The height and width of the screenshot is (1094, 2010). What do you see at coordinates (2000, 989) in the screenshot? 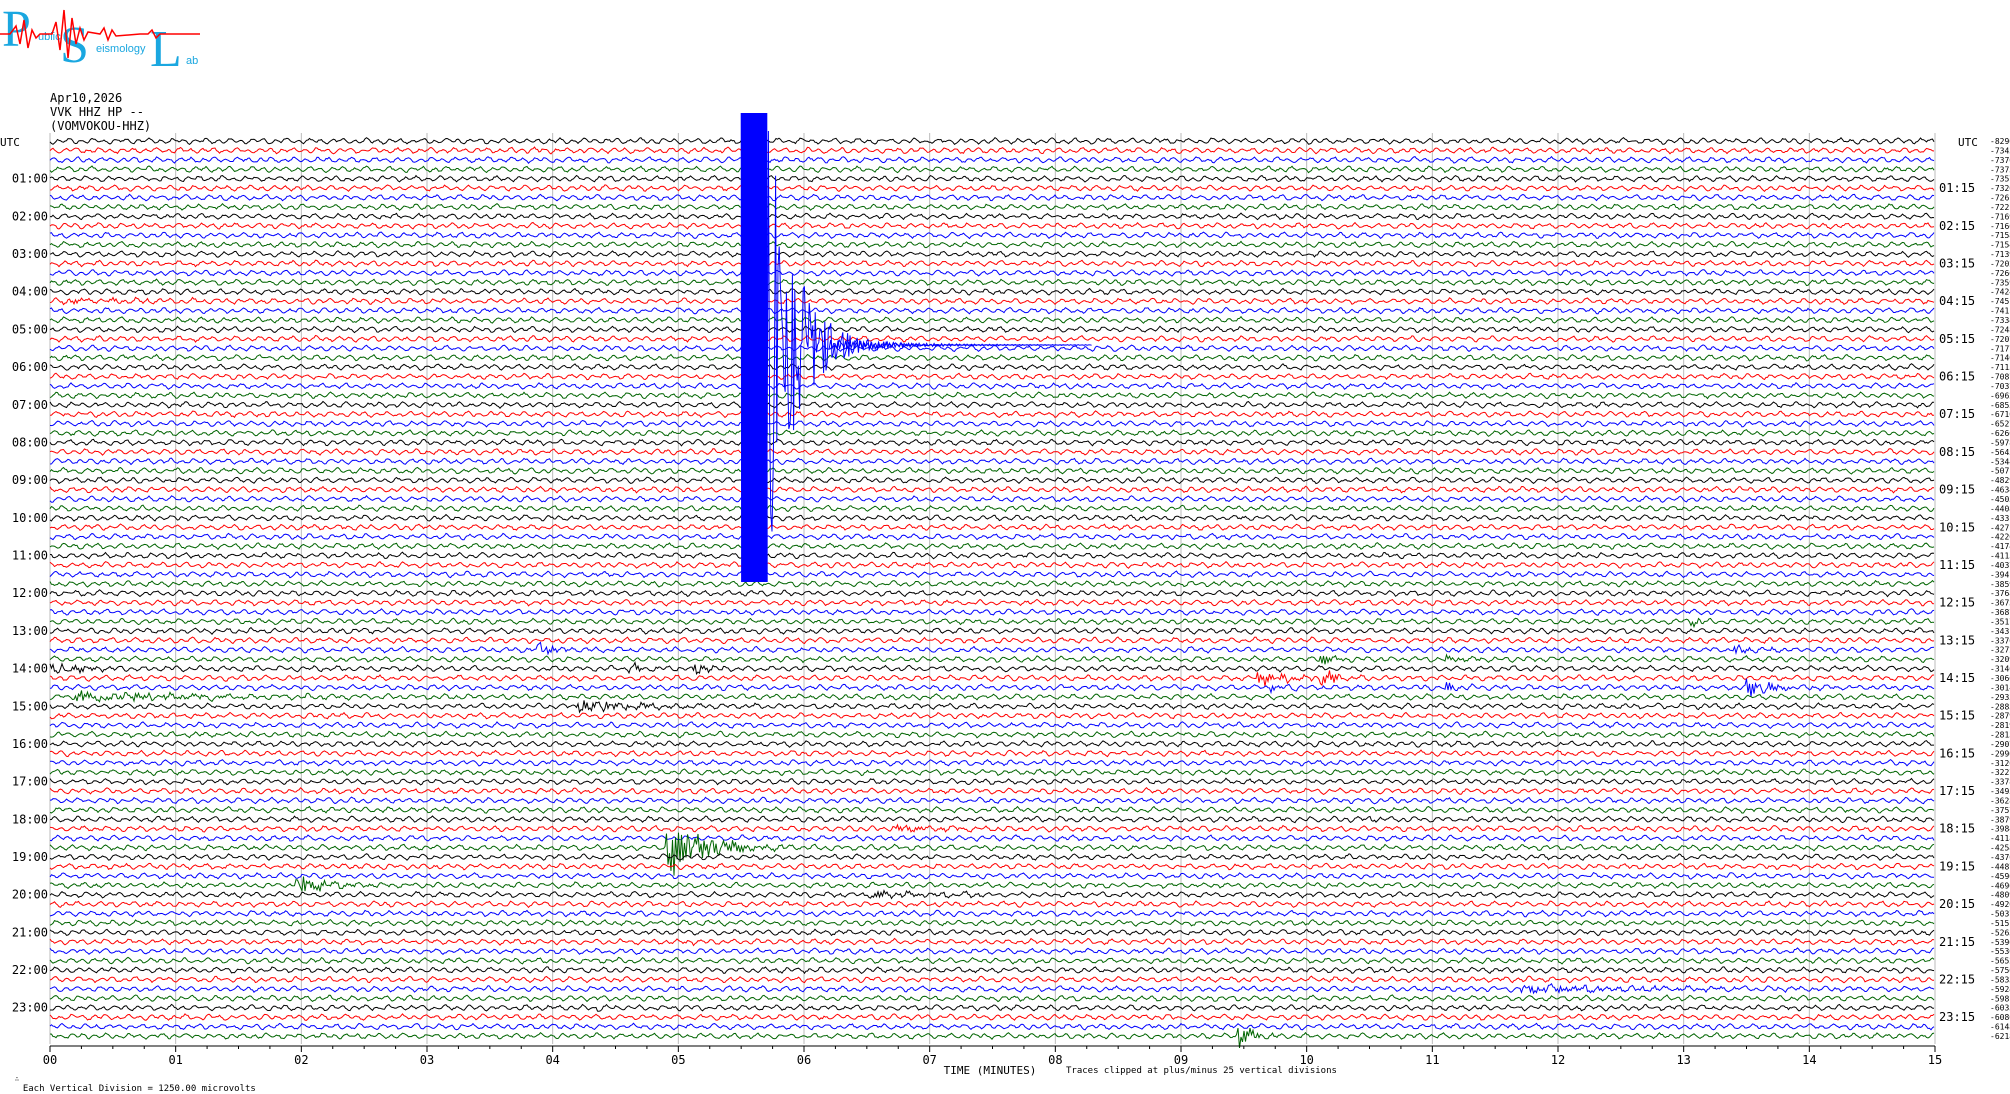
I see `trace-offset-label: -5924` at bounding box center [2000, 989].